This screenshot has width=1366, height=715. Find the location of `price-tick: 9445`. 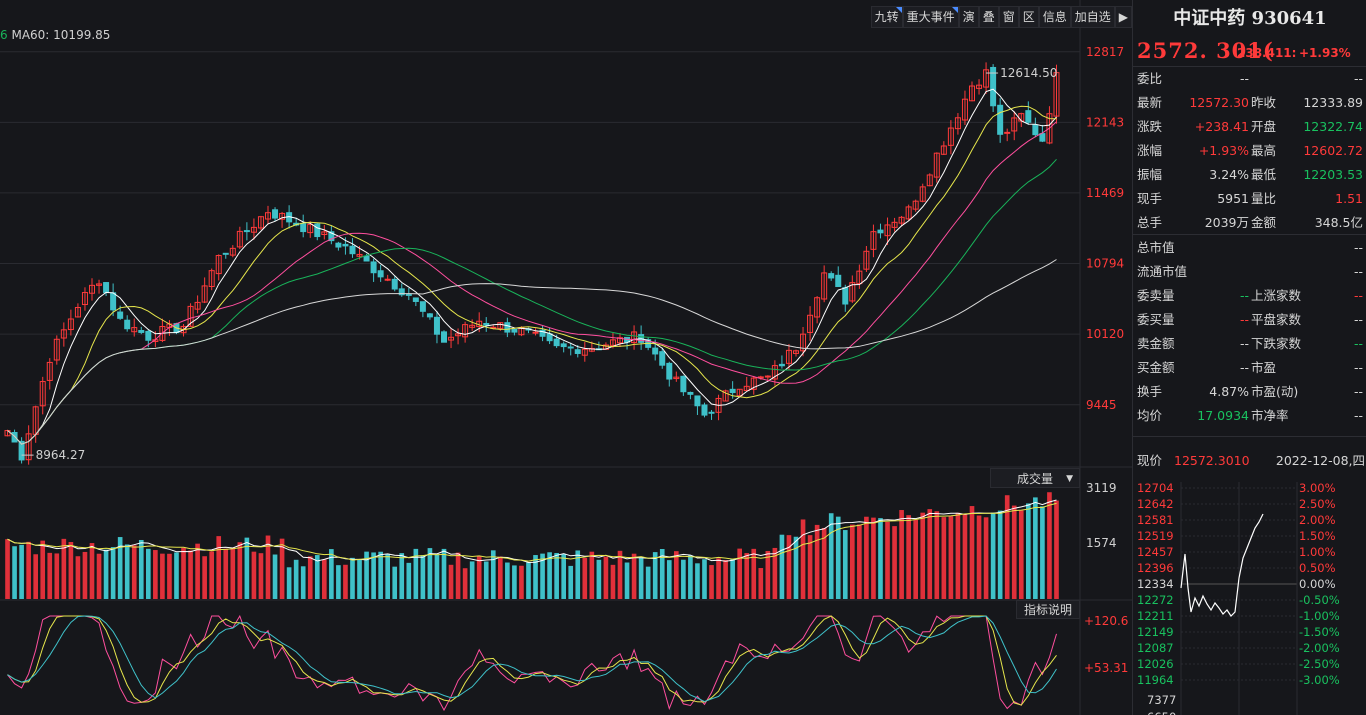

price-tick: 9445 is located at coordinates (1101, 405).